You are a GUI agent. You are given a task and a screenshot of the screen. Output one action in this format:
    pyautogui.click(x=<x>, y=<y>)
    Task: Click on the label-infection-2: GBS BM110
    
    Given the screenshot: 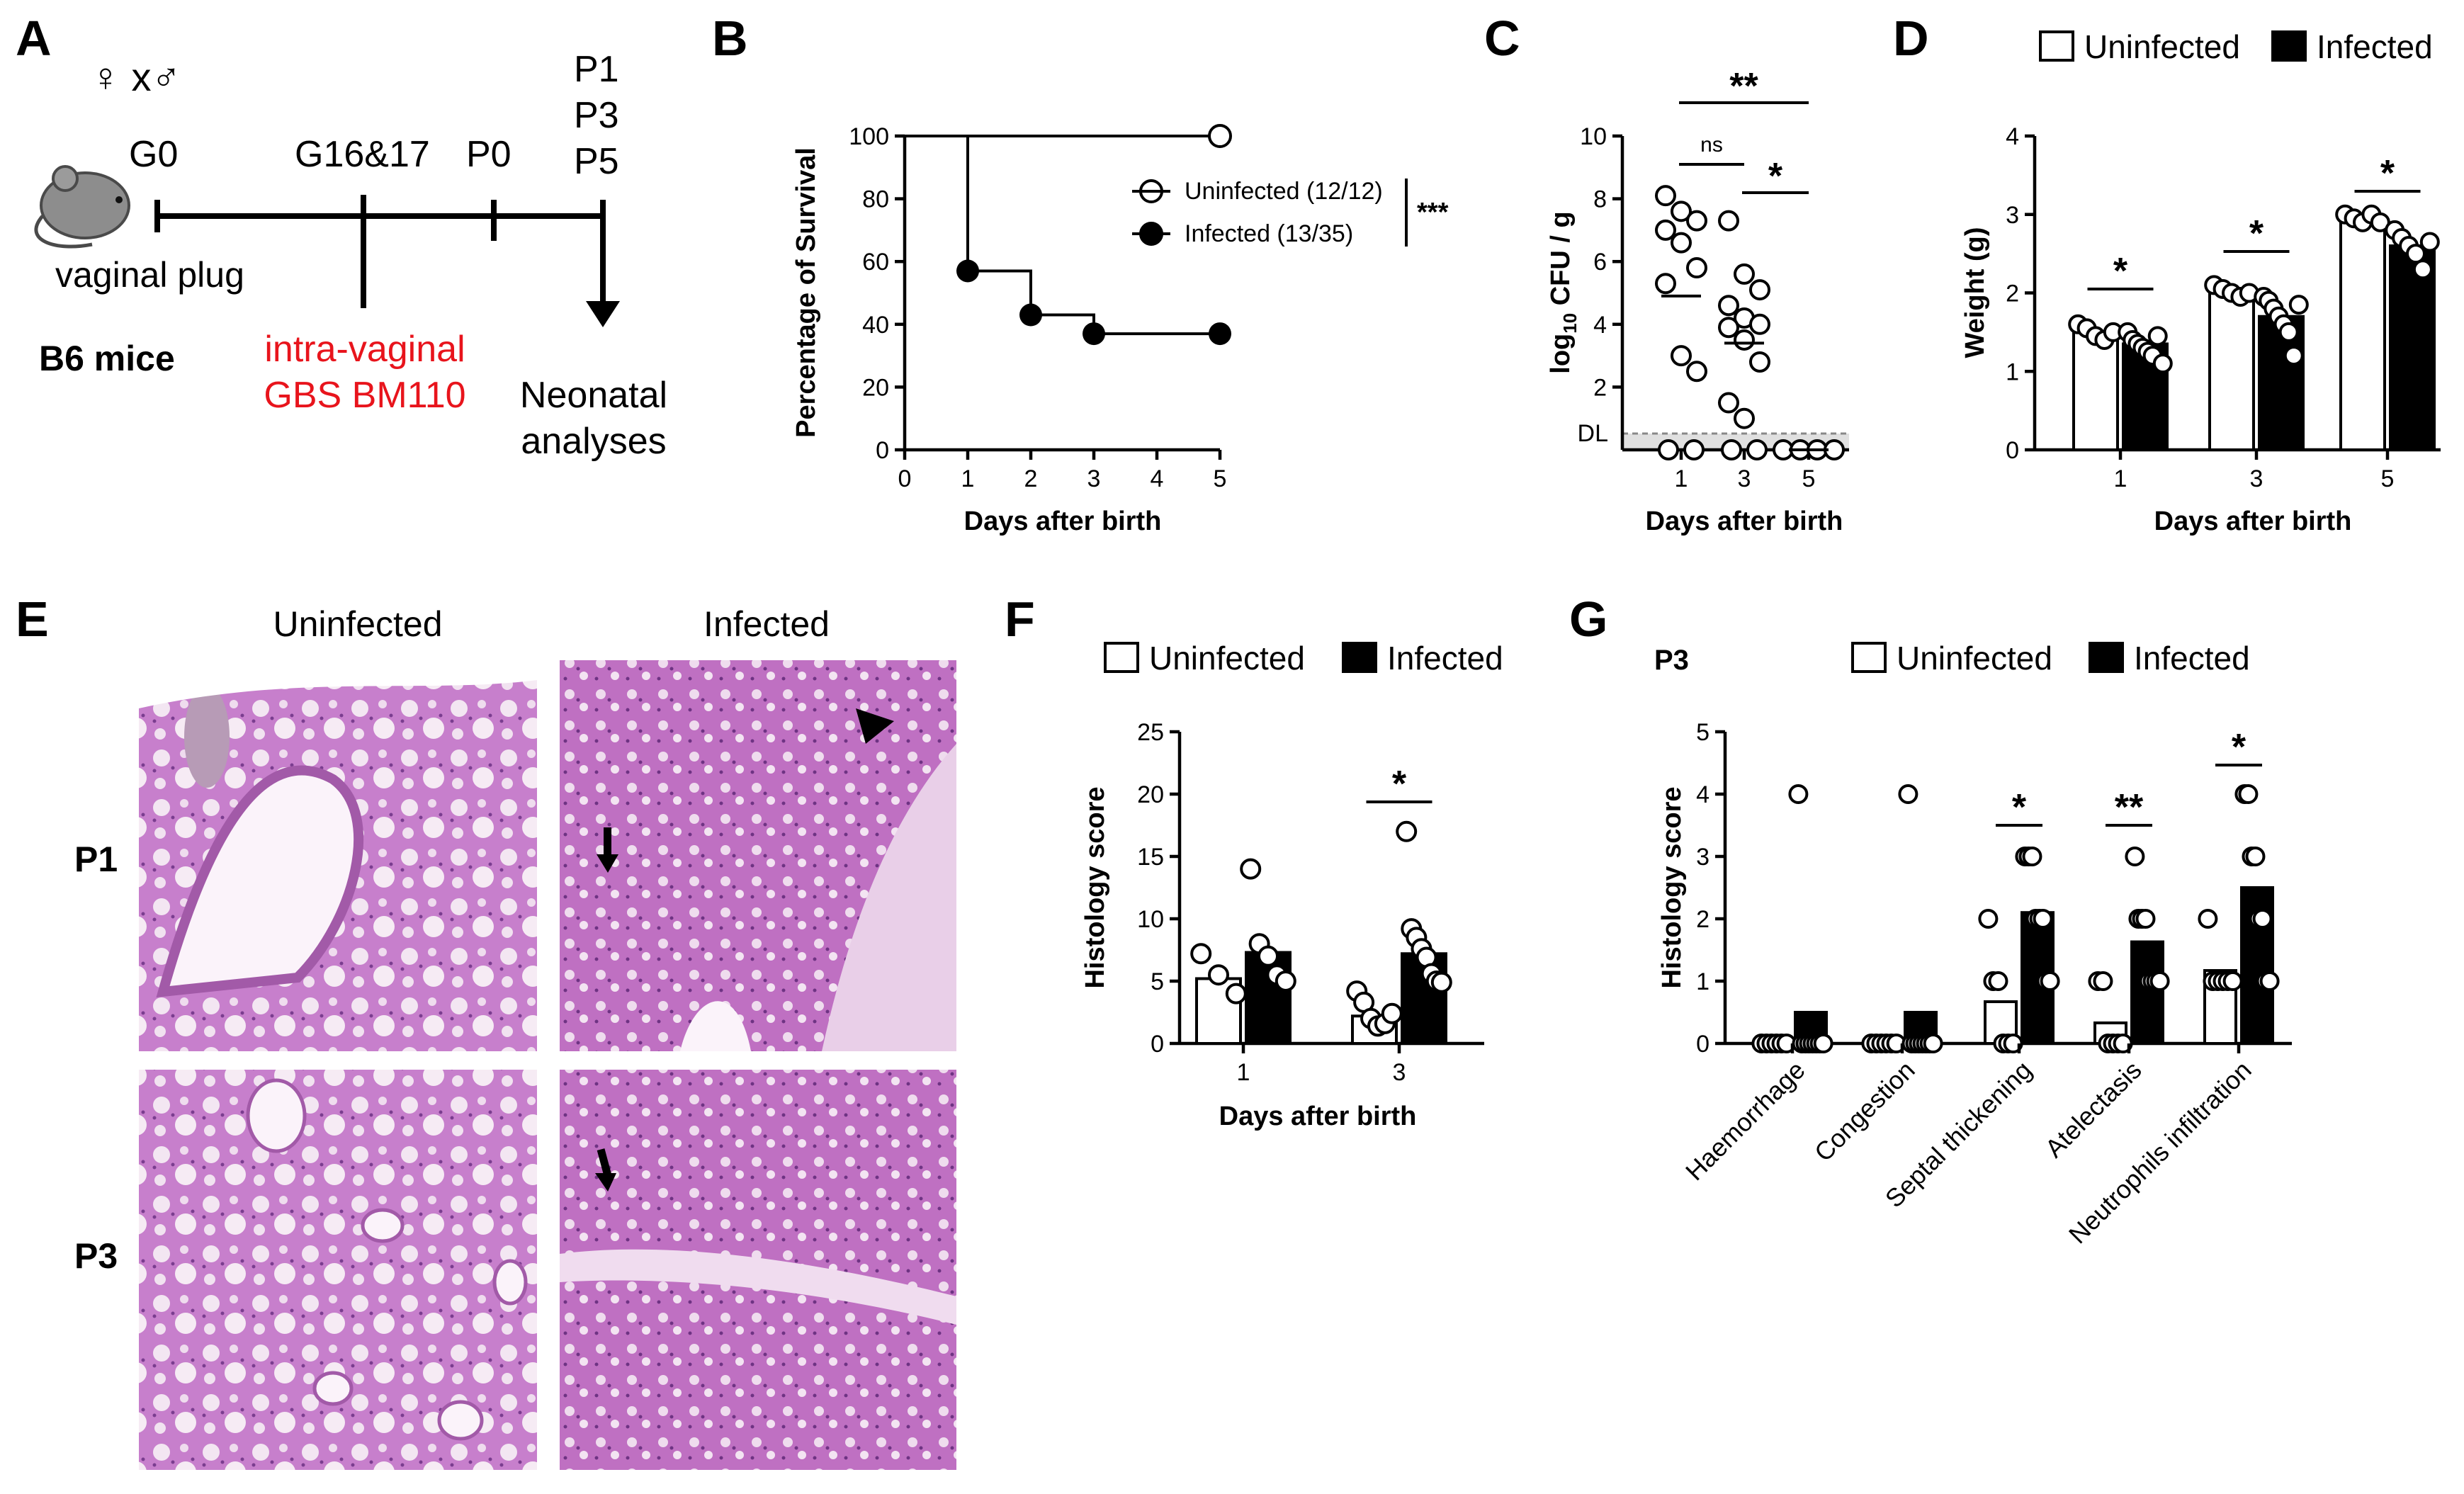 What is the action you would take?
    pyautogui.click(x=364, y=395)
    